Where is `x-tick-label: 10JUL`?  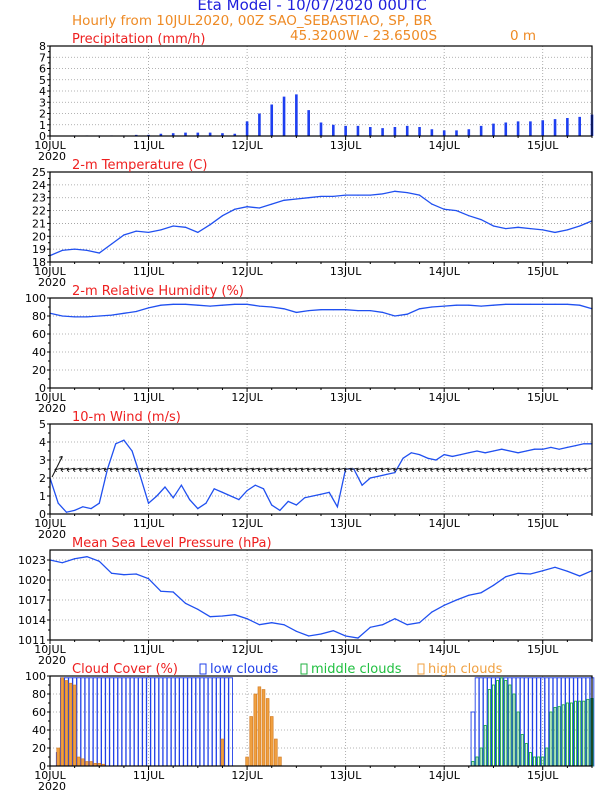 x-tick-label: 10JUL is located at coordinates (50, 397).